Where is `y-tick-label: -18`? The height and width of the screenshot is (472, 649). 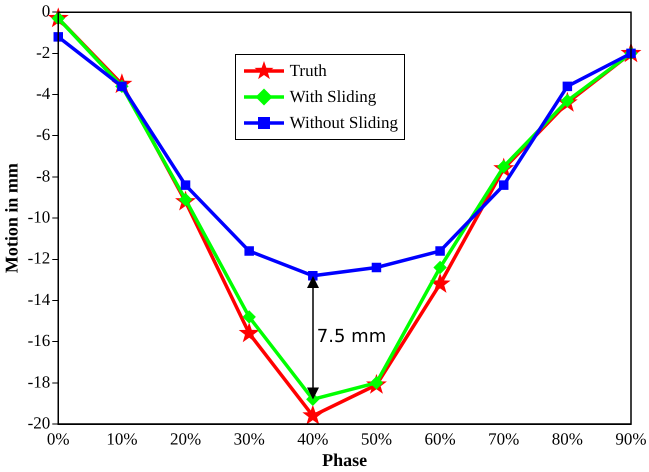 y-tick-label: -18 is located at coordinates (39, 382).